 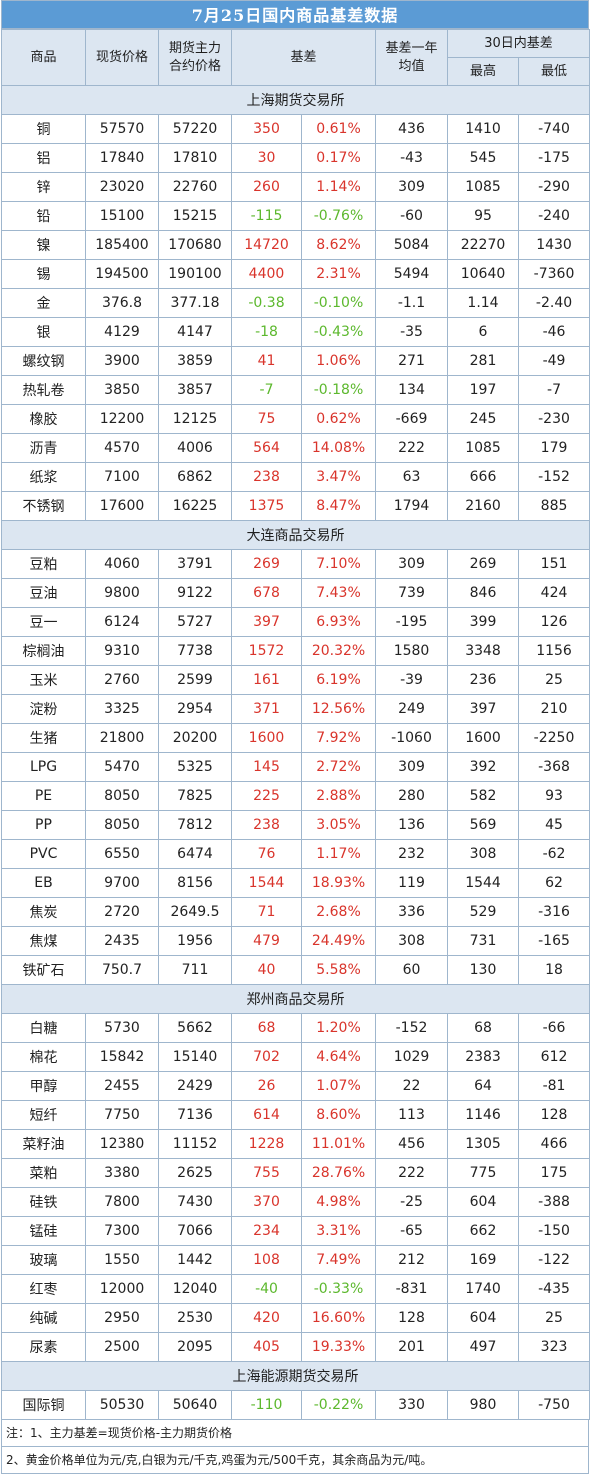 I want to click on cell-futures: 377.18, so click(x=195, y=303).